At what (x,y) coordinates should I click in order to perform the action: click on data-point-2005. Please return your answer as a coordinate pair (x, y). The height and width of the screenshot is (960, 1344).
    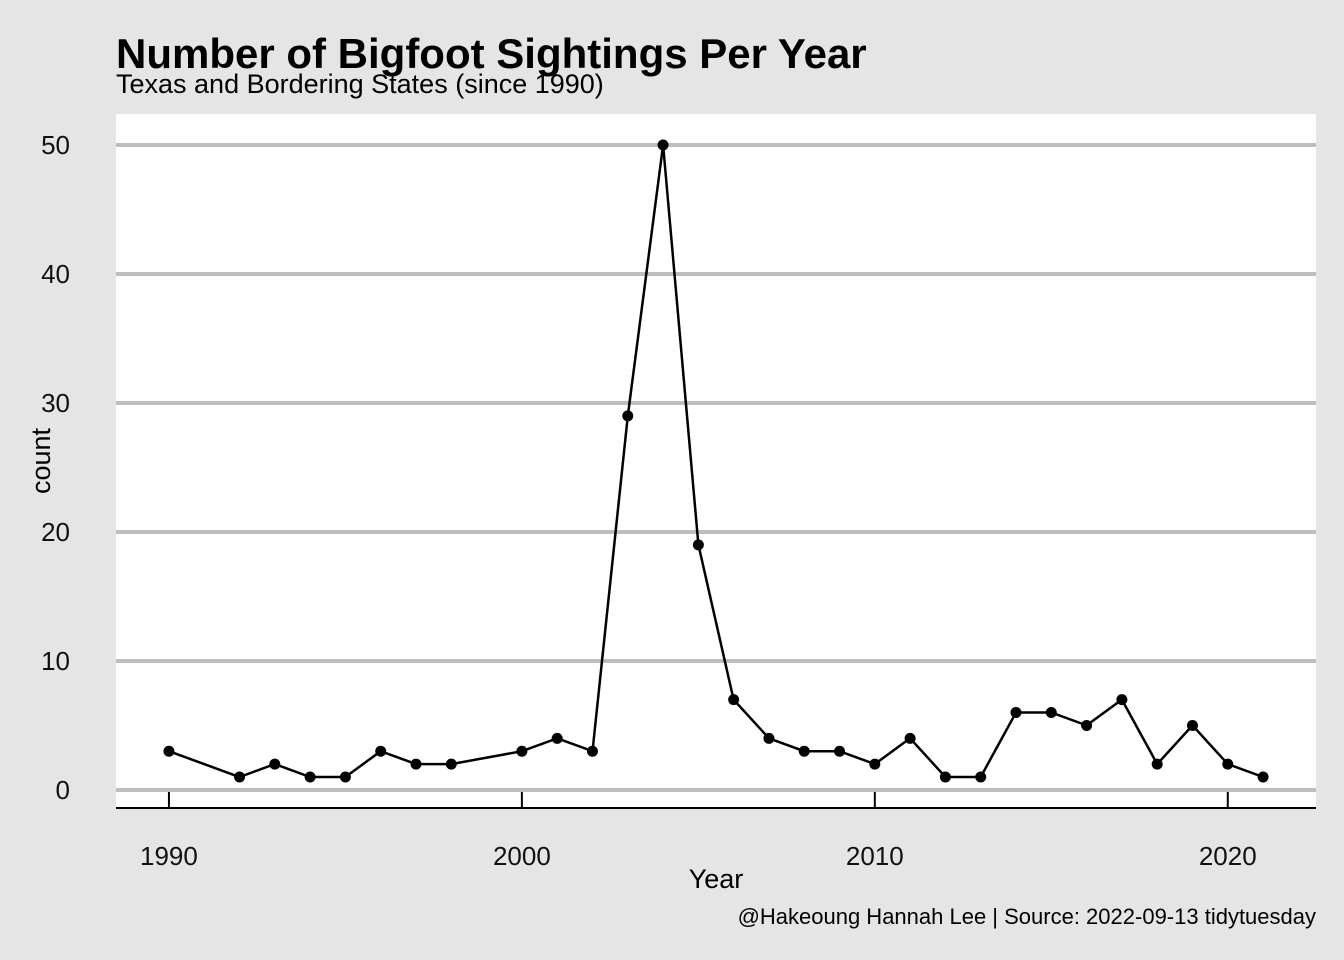
    Looking at the image, I should click on (698, 545).